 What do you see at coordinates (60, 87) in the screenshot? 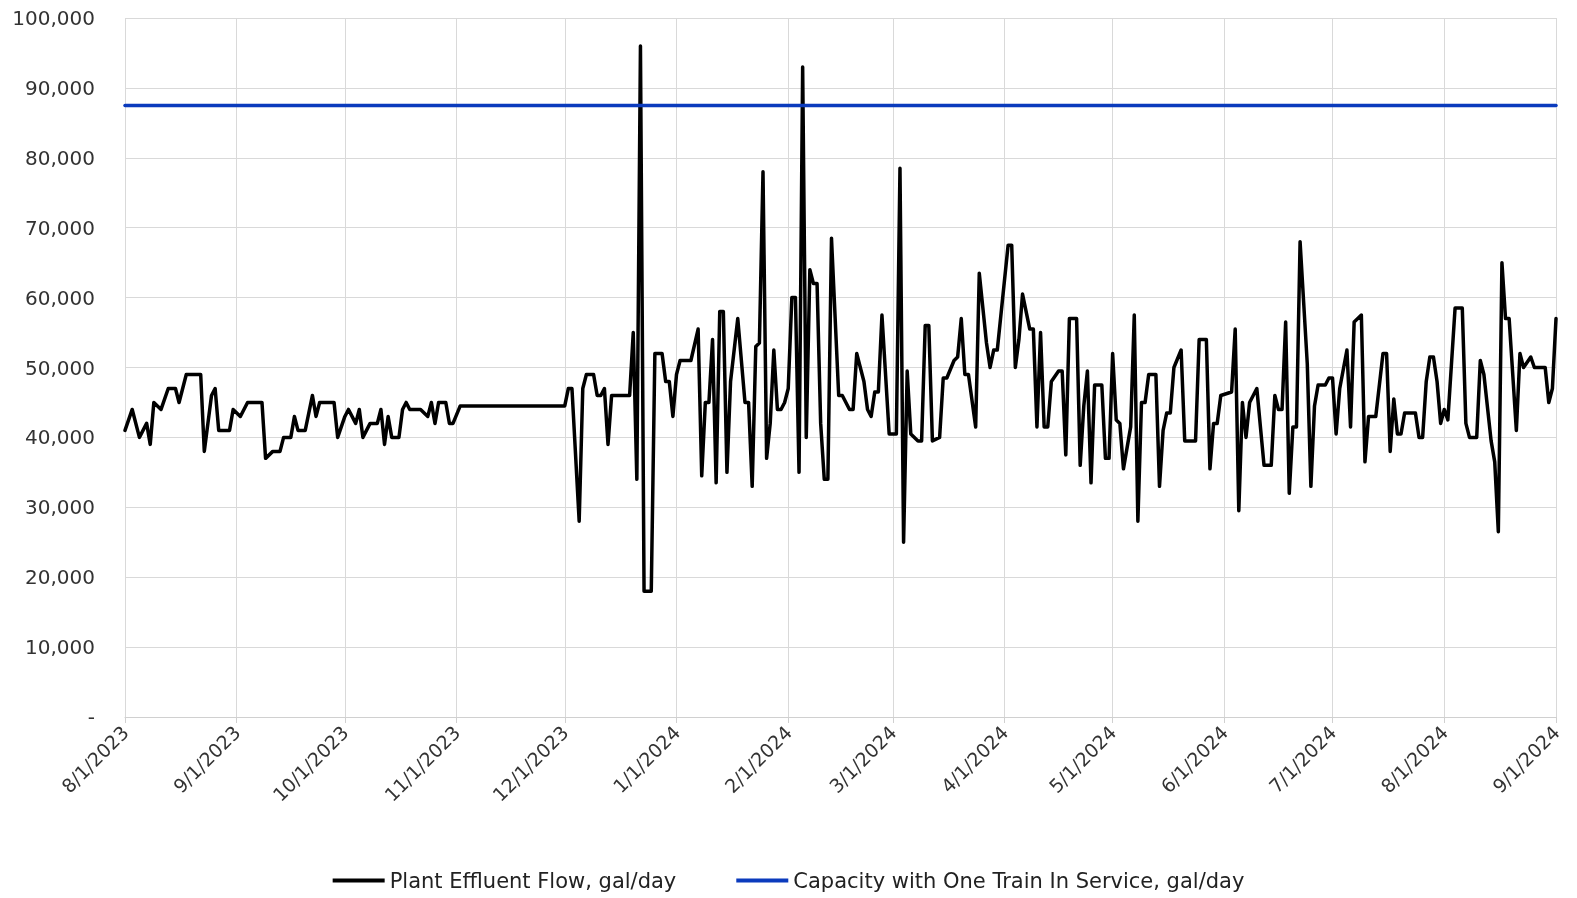
I see `y-tick-label: 90,000` at bounding box center [60, 87].